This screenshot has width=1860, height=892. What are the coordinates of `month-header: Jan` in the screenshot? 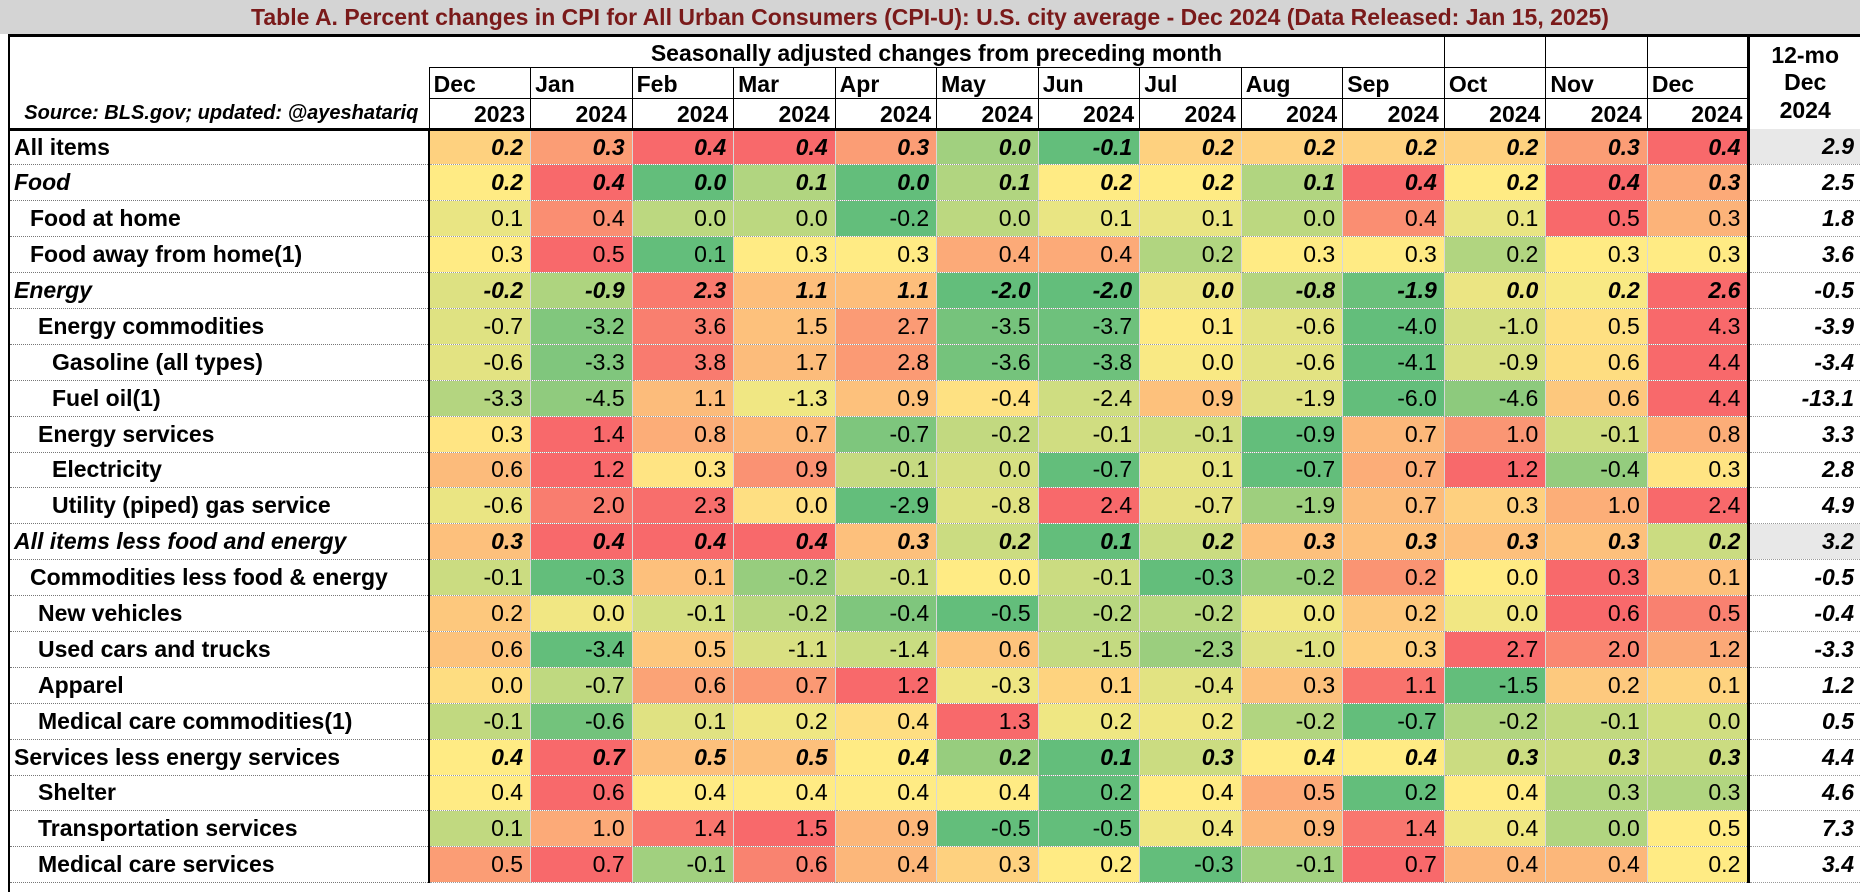 It's located at (581, 82).